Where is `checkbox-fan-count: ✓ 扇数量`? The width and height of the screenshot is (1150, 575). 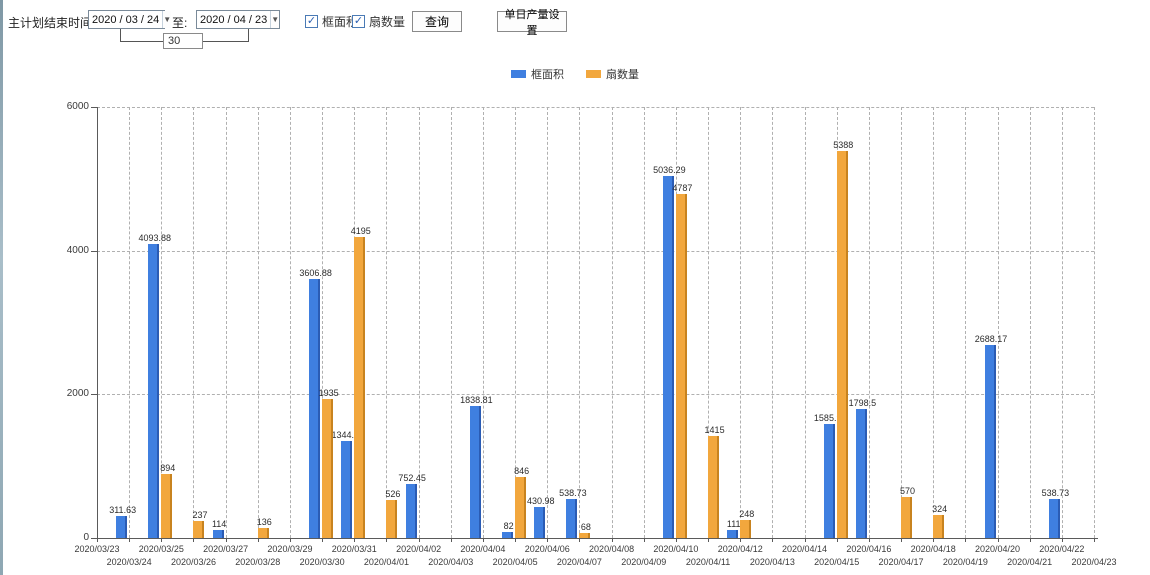 checkbox-fan-count: ✓ 扇数量 is located at coordinates (378, 21).